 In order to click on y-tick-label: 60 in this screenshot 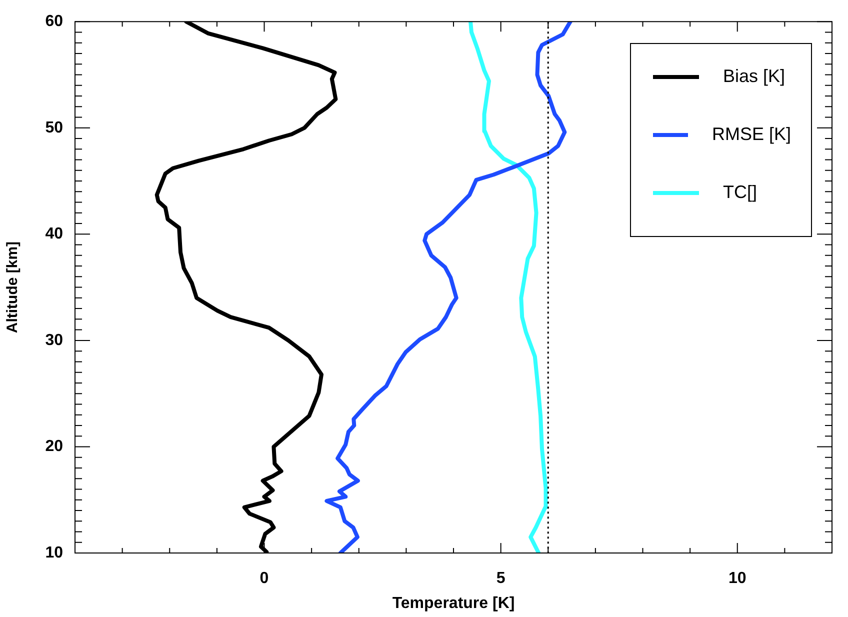, I will do `click(54, 21)`.